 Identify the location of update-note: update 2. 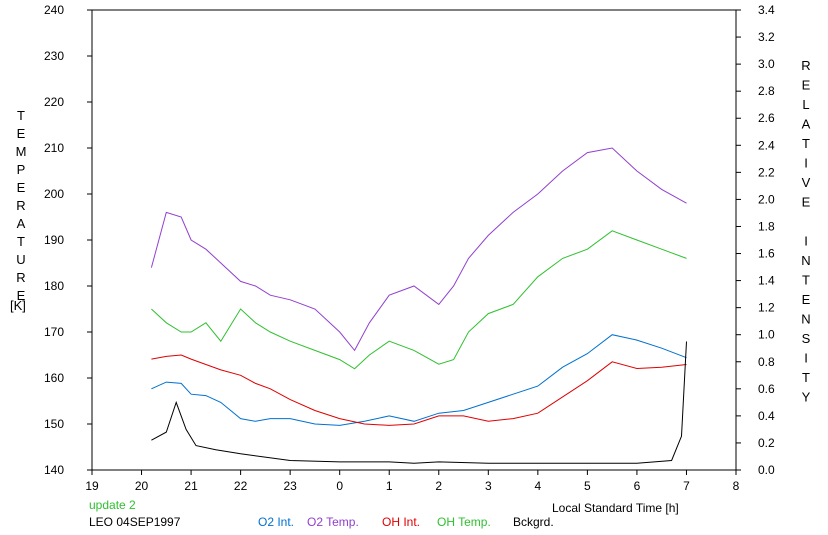
(112, 505).